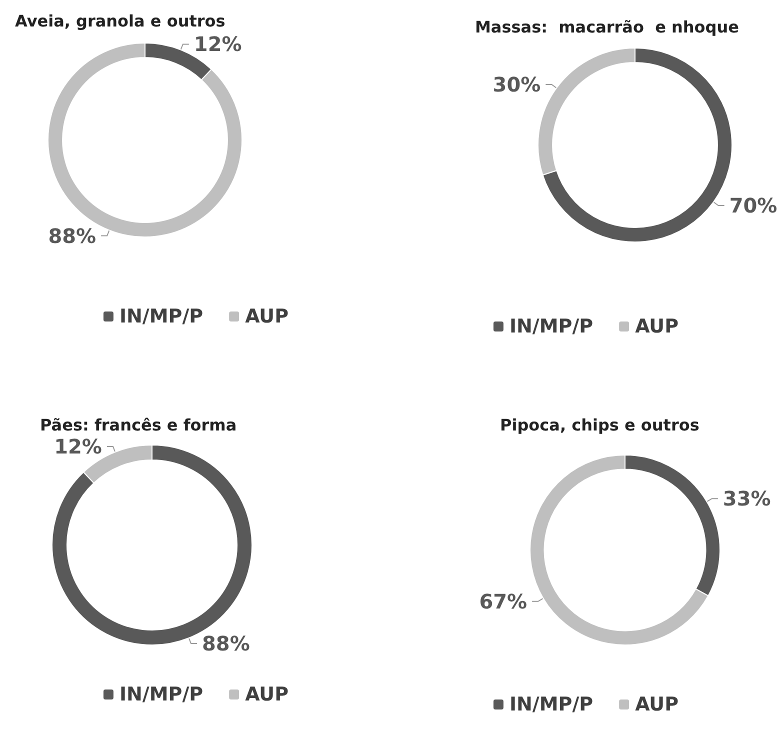 Image resolution: width=780 pixels, height=731 pixels. Describe the element at coordinates (503, 601) in the screenshot. I see `data-label: 67%` at that location.